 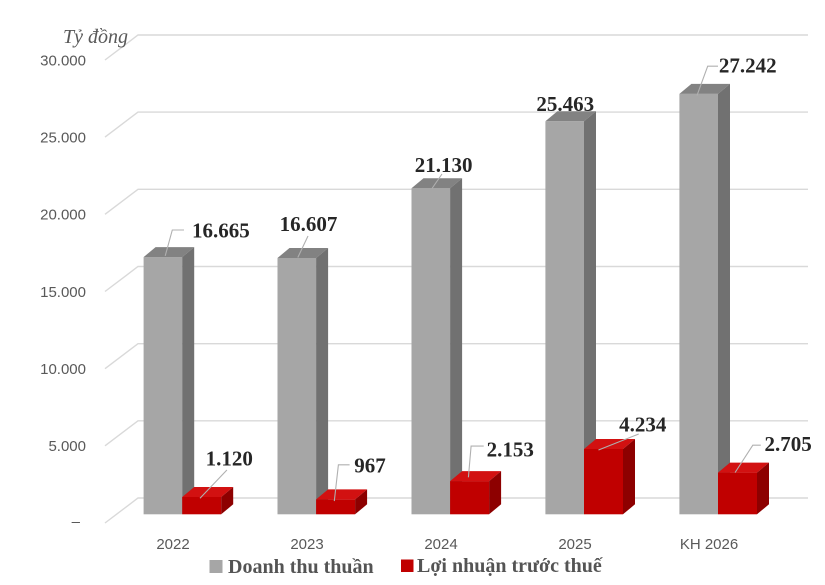 What do you see at coordinates (444, 165) in the screenshot?
I see `svg-text: 21.130` at bounding box center [444, 165].